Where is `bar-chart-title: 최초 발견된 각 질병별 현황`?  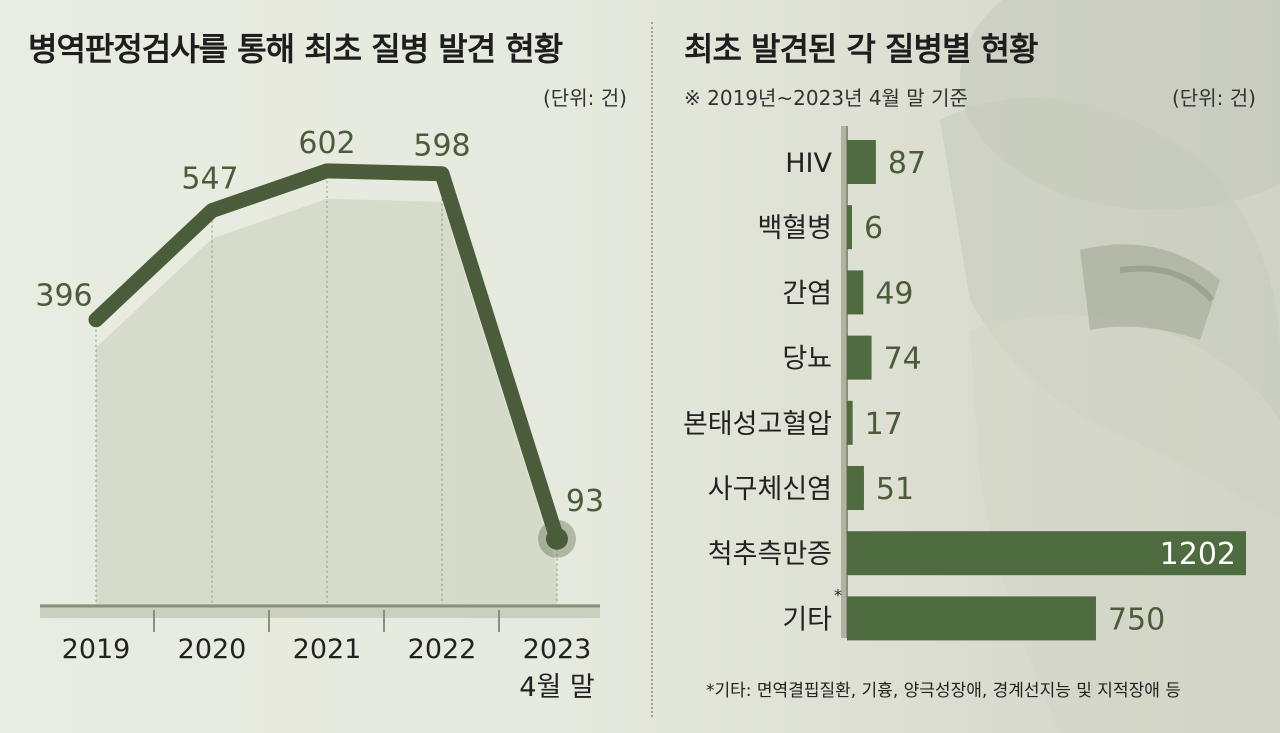 bar-chart-title: 최초 발견된 각 질병별 현황 is located at coordinates (861, 49).